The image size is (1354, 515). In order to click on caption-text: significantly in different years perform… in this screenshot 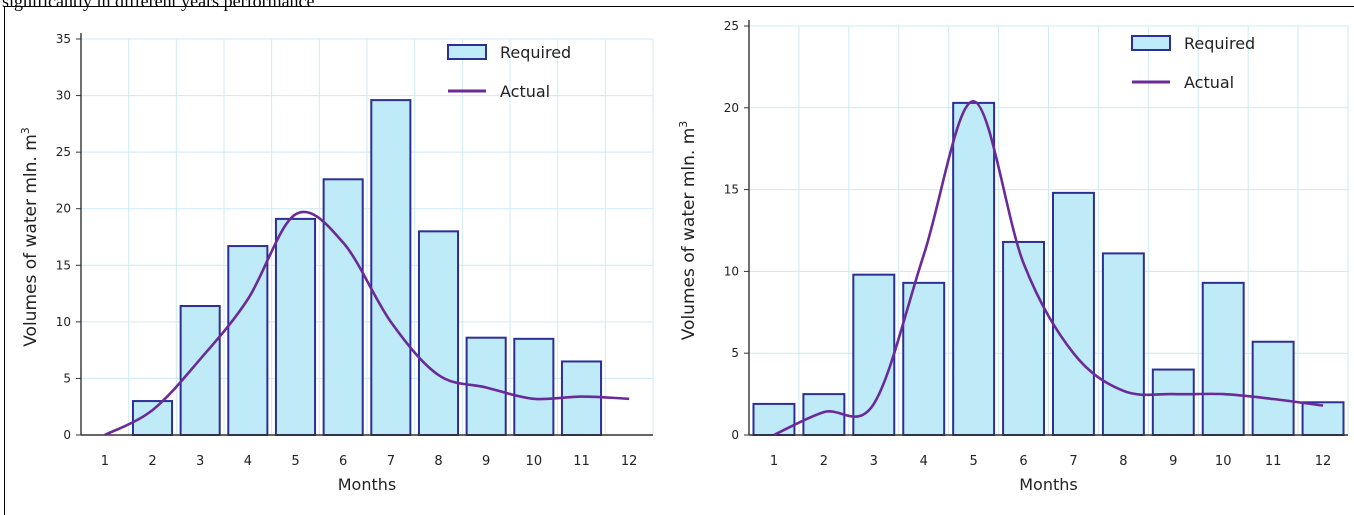, I will do `click(158, 5)`.